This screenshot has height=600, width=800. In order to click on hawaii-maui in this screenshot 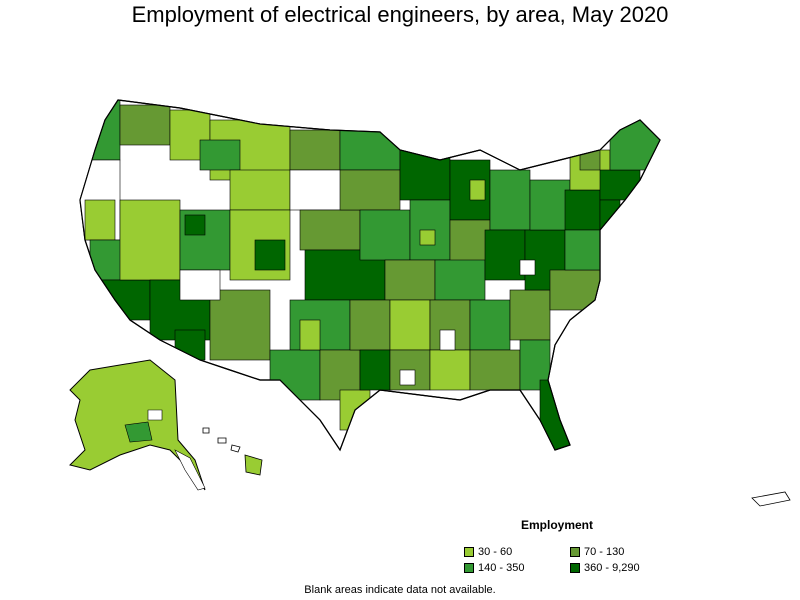, I will do `click(235, 448)`.